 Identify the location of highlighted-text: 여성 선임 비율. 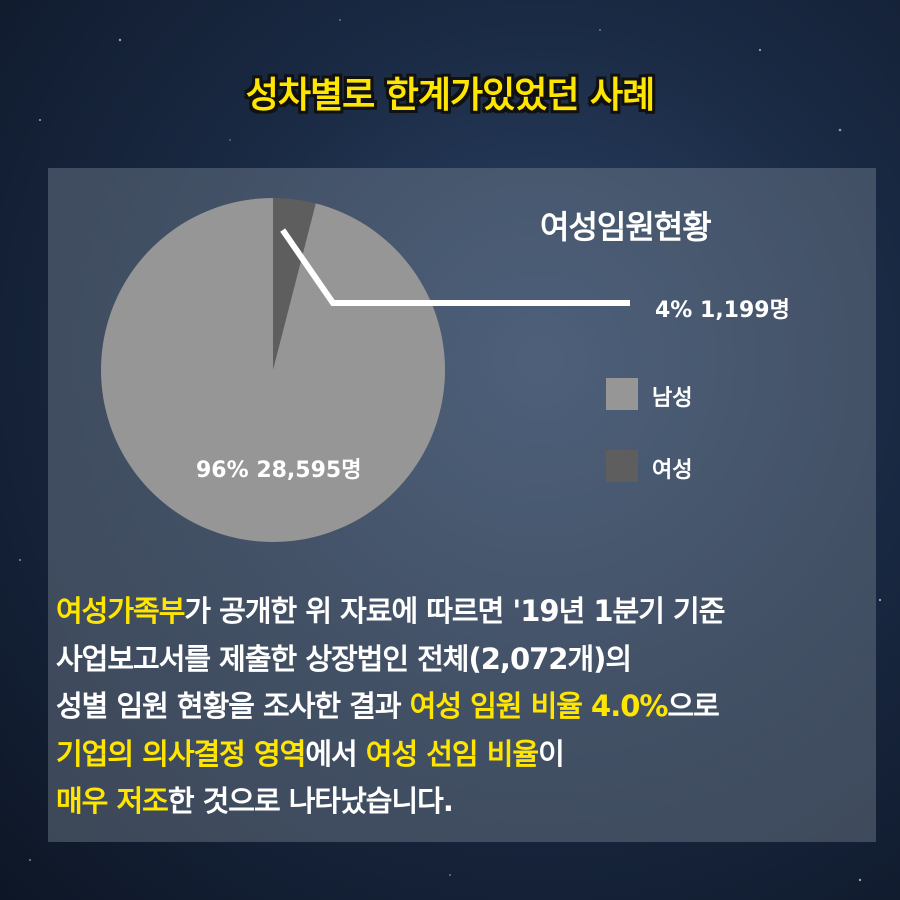
(452, 753).